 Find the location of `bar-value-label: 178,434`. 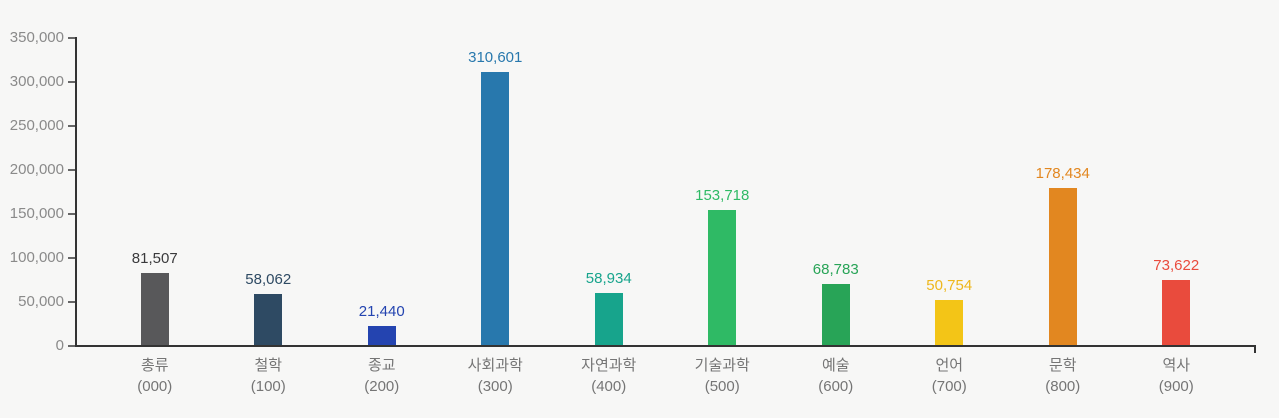

bar-value-label: 178,434 is located at coordinates (1062, 173).